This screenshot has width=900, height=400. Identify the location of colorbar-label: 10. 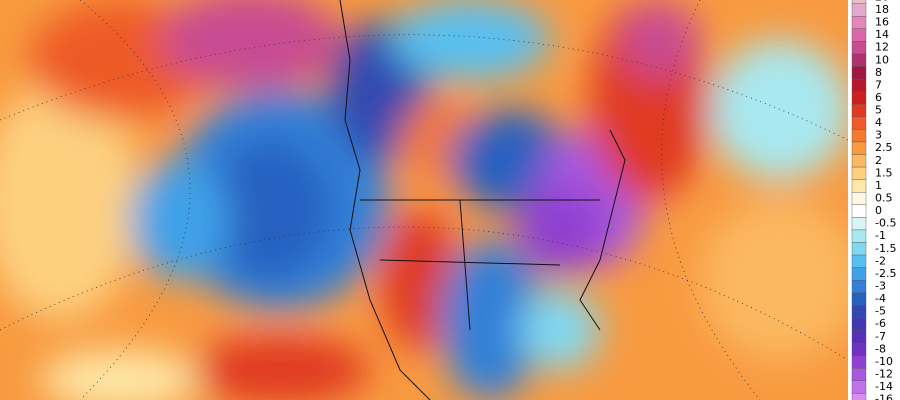
(882, 59).